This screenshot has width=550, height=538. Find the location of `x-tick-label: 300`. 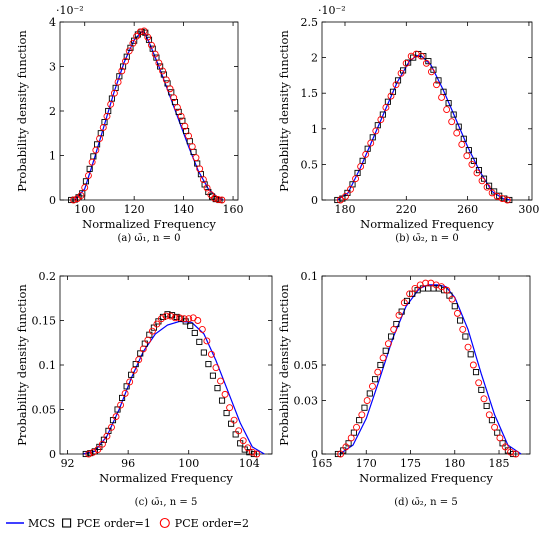

x-tick-label: 300 is located at coordinates (528, 209).